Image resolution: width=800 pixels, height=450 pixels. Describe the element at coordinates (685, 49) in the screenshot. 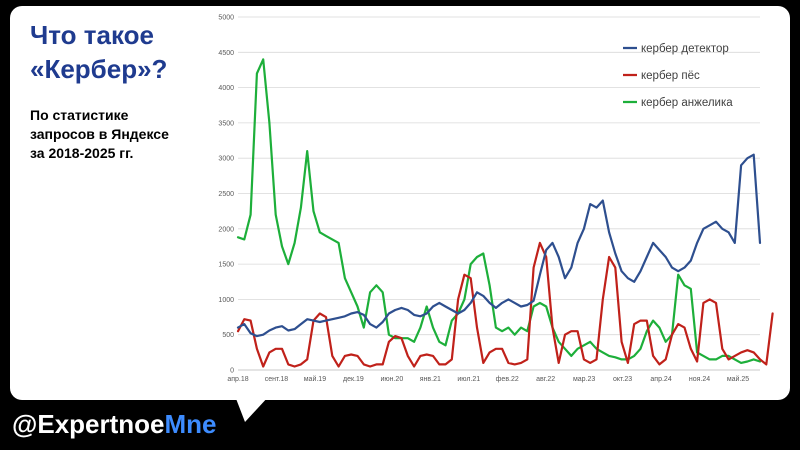

I see `legend-label: кербер детектор` at that location.